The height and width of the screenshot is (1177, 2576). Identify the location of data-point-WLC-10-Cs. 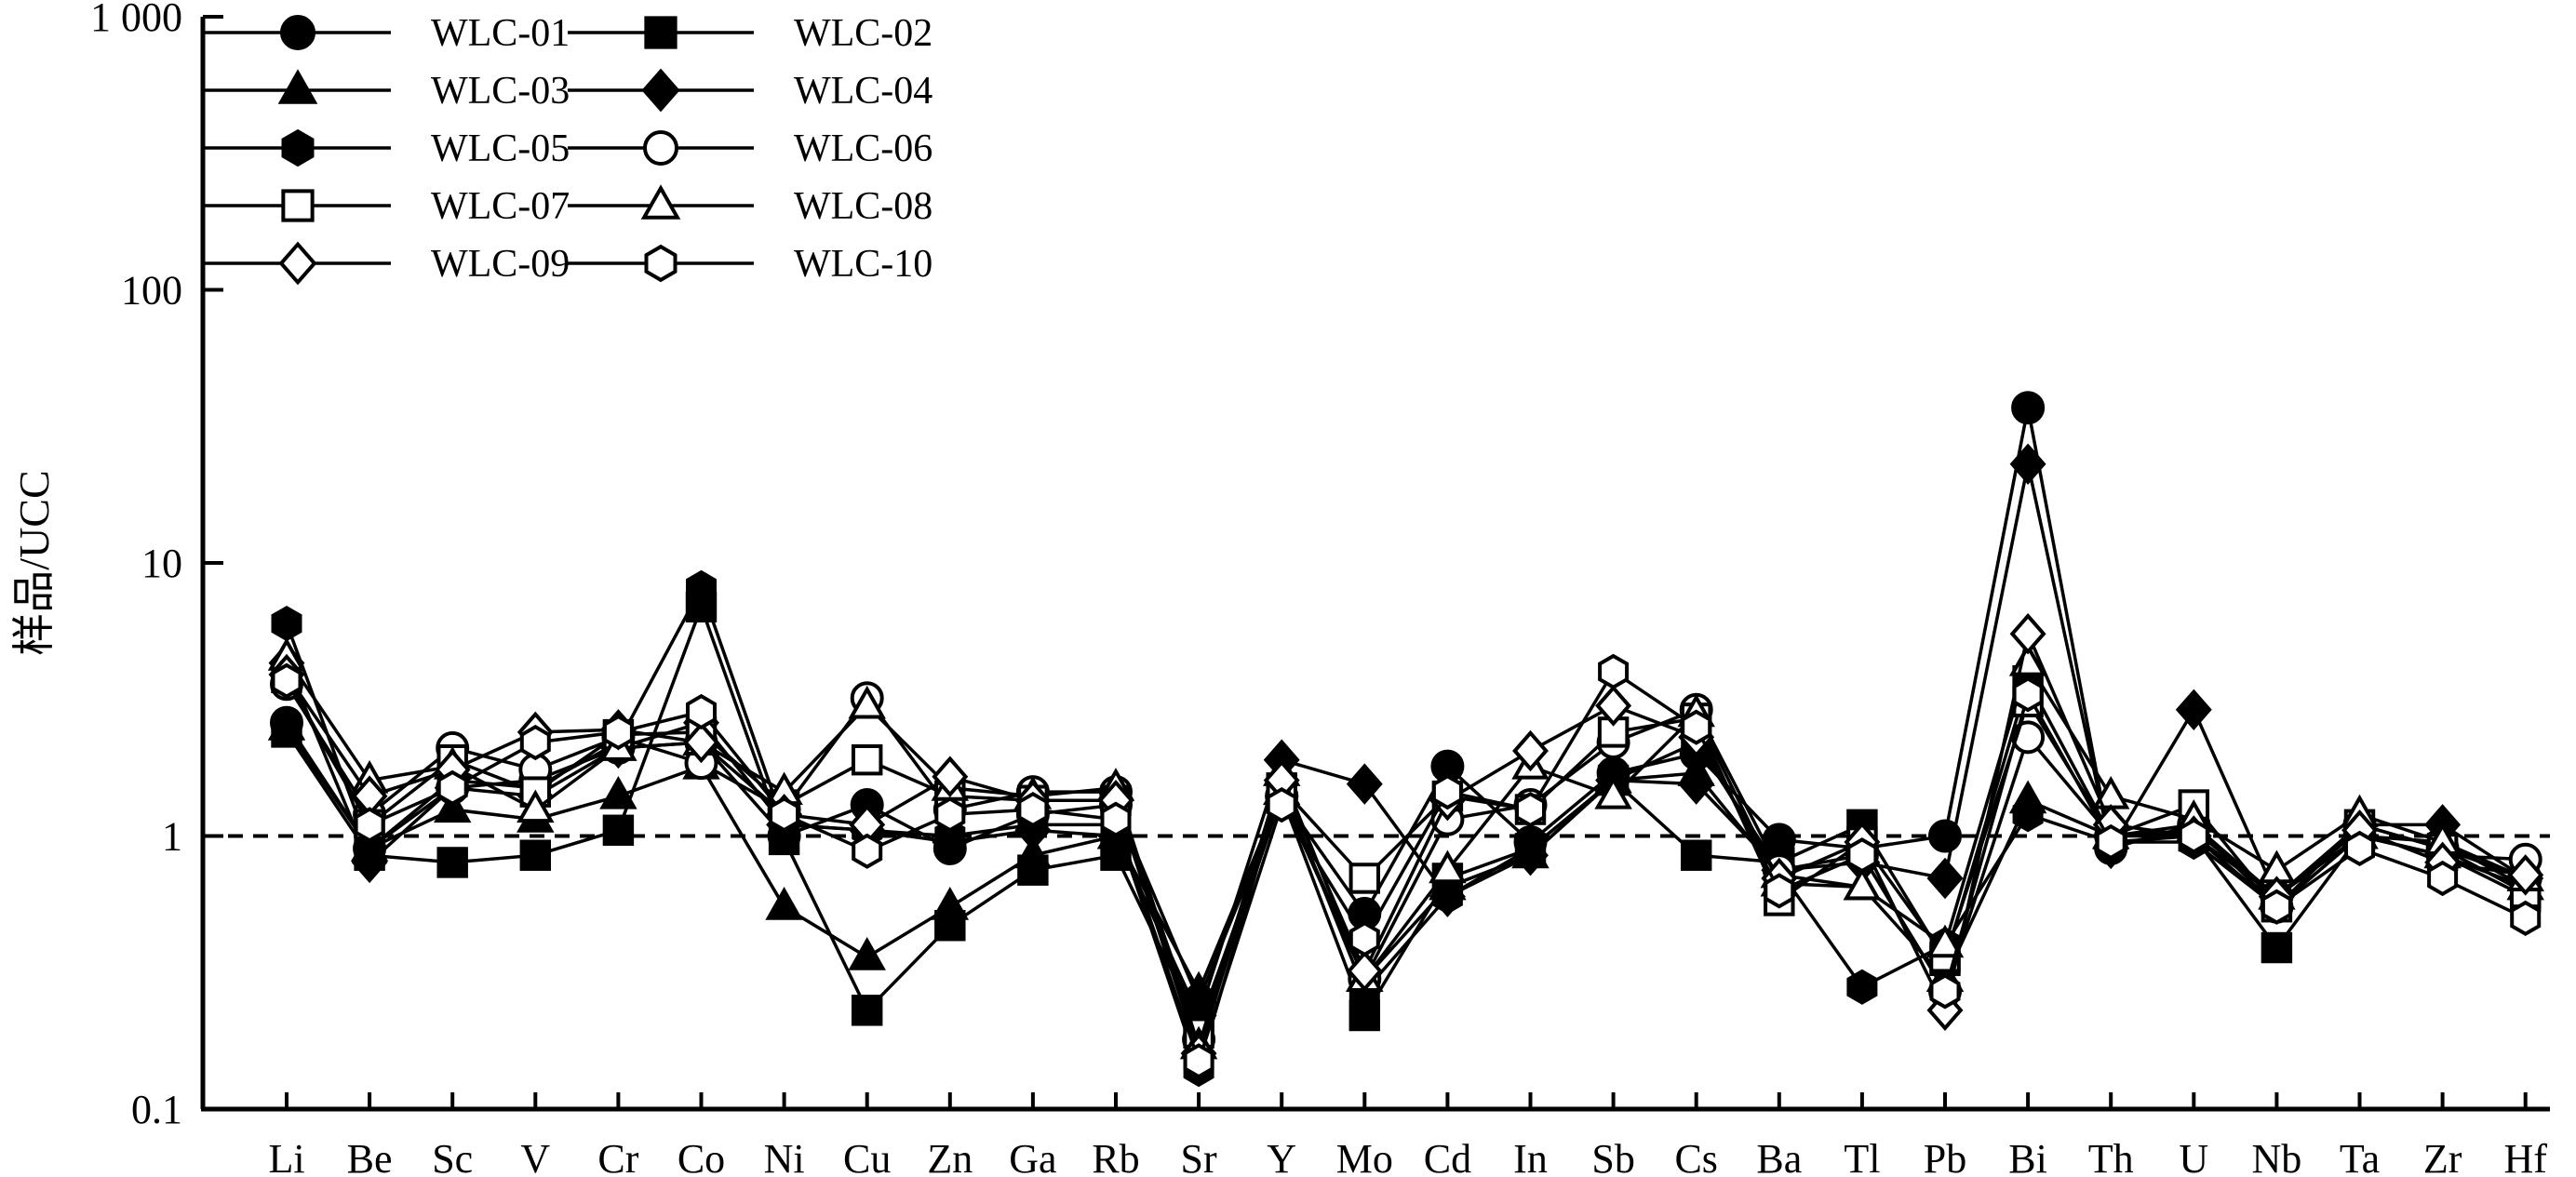
(1696, 727).